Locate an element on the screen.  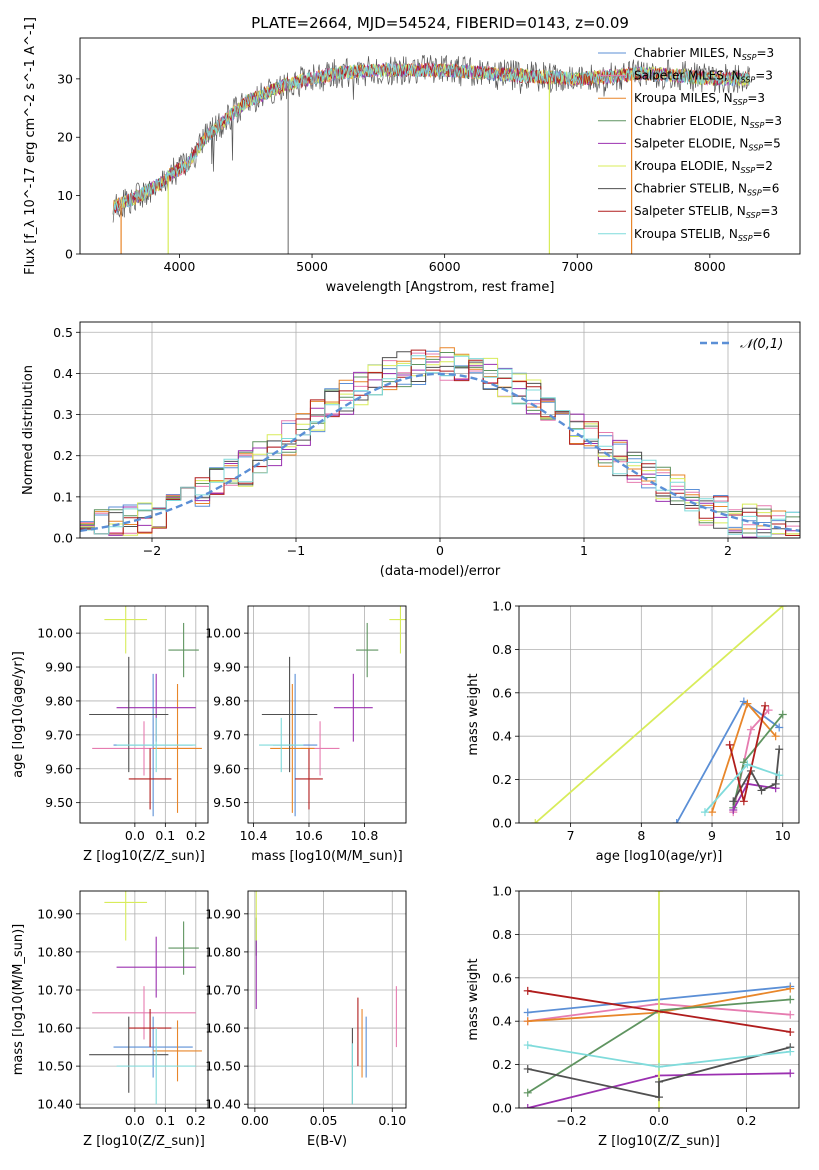
legend-label: Salpeter MILES, NSSP=3 is located at coordinates (703, 77).